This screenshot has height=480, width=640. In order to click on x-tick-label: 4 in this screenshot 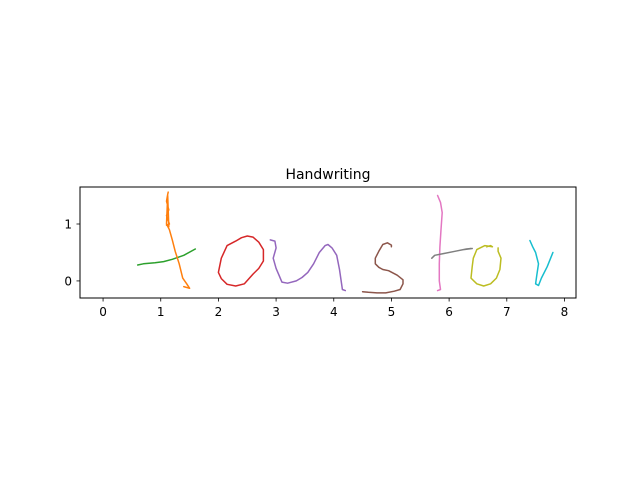, I will do `click(334, 312)`.